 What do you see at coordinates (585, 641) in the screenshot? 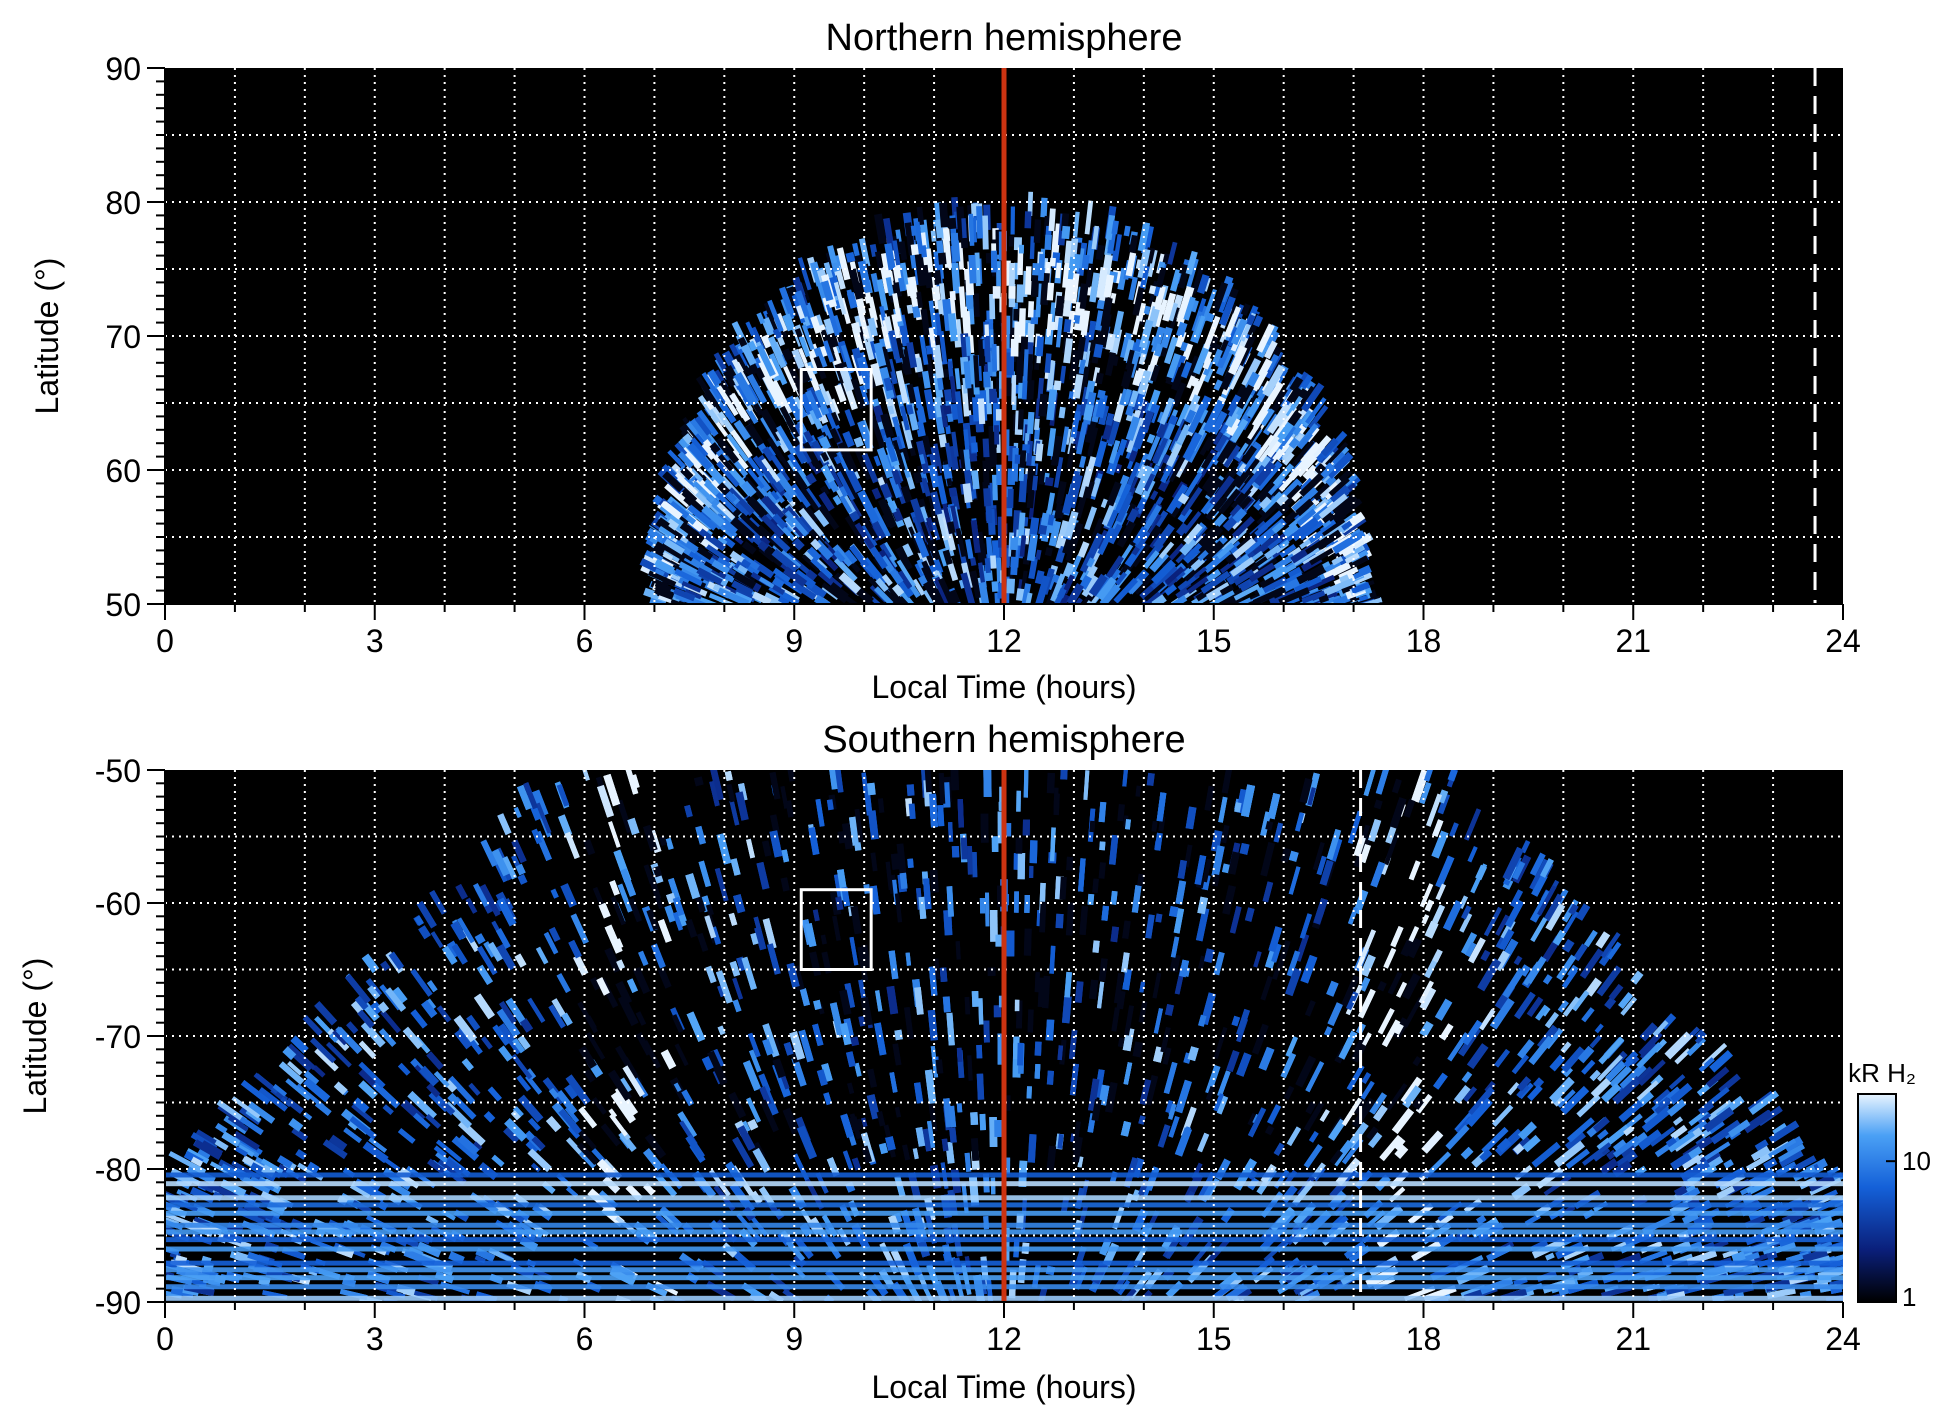
I see `north-x-tick-label: 6` at bounding box center [585, 641].